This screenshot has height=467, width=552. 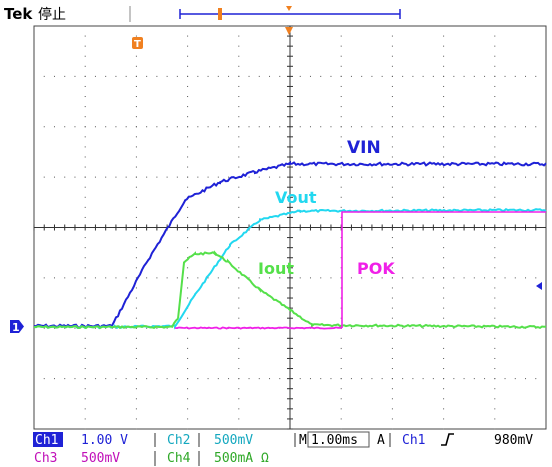 What do you see at coordinates (290, 14) in the screenshot?
I see `record-position-bar` at bounding box center [290, 14].